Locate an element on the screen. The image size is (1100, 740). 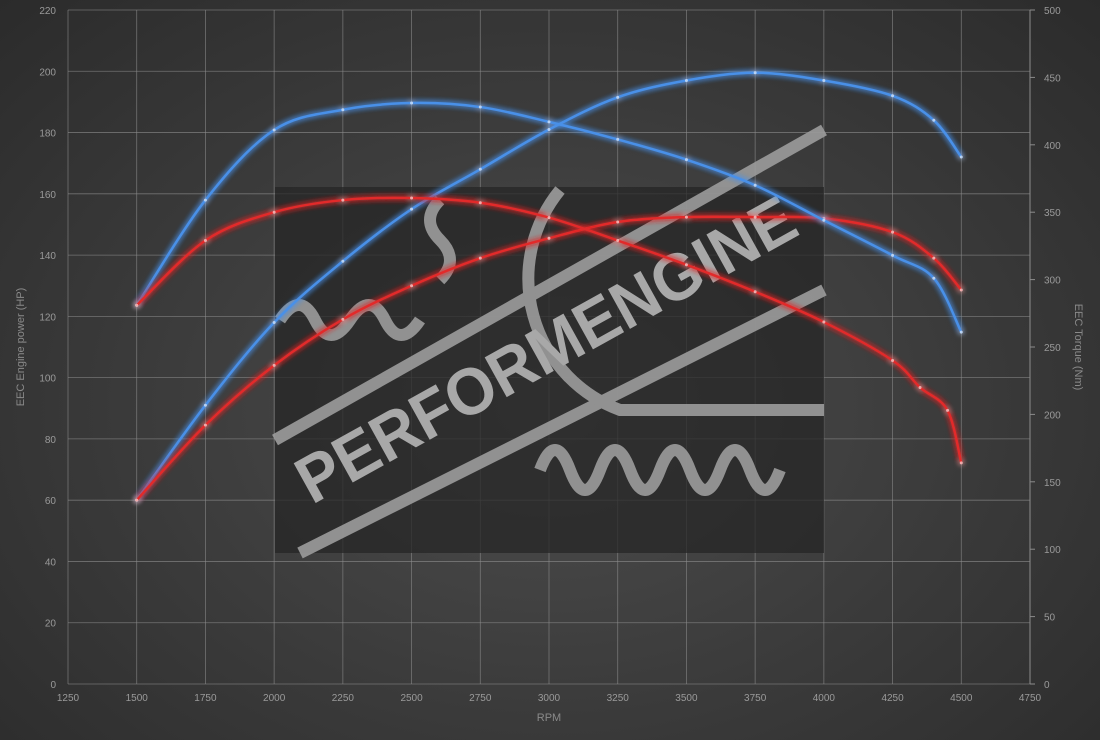
y-right-tick-label: 300 is located at coordinates (1052, 281).